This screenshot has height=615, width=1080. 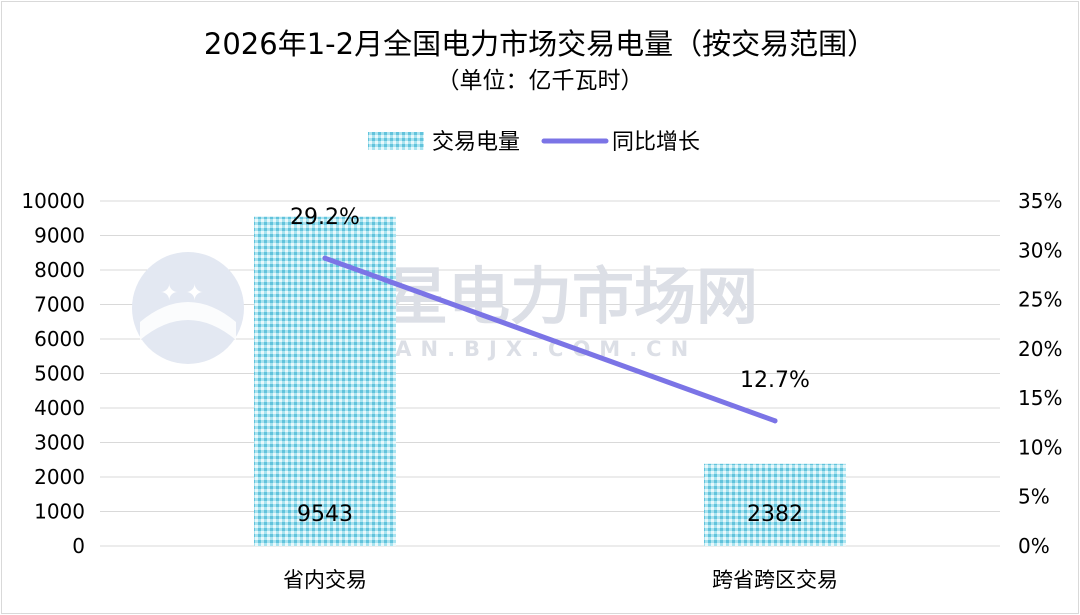 I want to click on y-left-tick-label: 1000, so click(x=59, y=512).